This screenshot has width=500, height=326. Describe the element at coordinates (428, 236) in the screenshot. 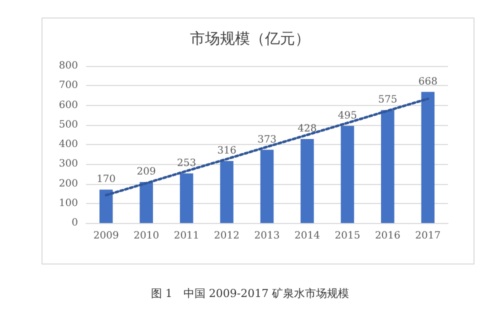

I see `x-tick-label: 2017` at that location.